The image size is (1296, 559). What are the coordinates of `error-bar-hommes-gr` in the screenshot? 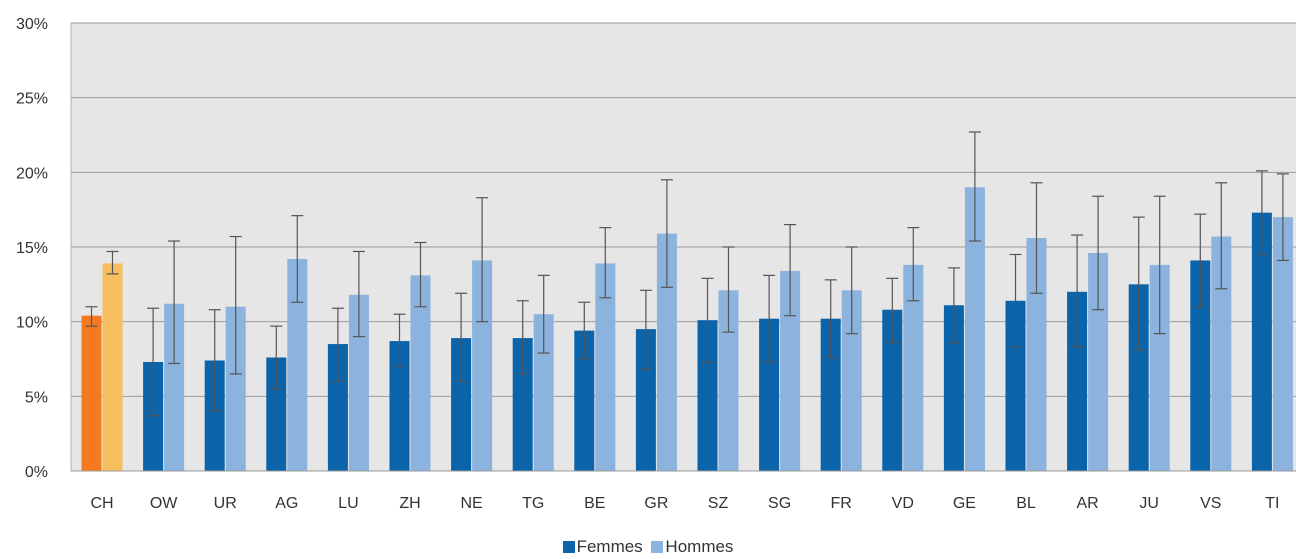 It's located at (666, 233).